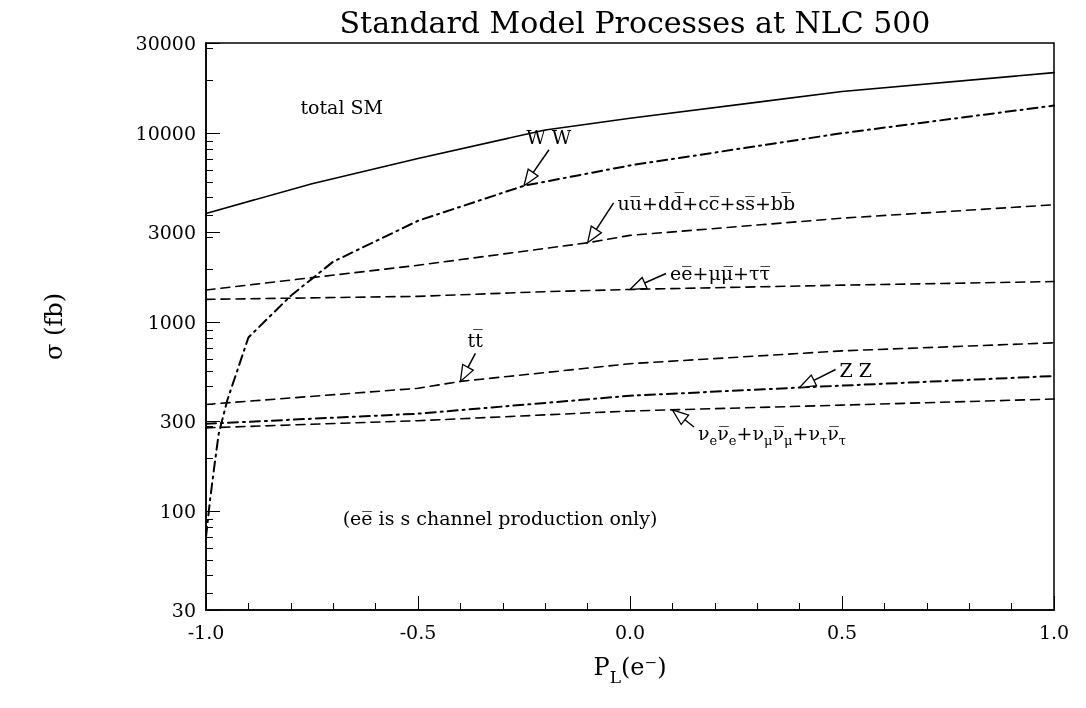 The width and height of the screenshot is (1086, 708). Describe the element at coordinates (171, 232) in the screenshot. I see `y-tick-label: 3000` at that location.